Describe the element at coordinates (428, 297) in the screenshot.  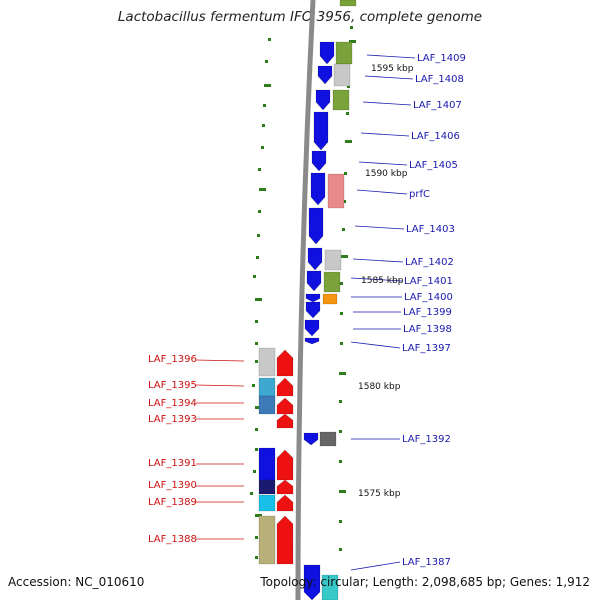
I see `gene-label-LAF_1400: LAF_1400` at that location.